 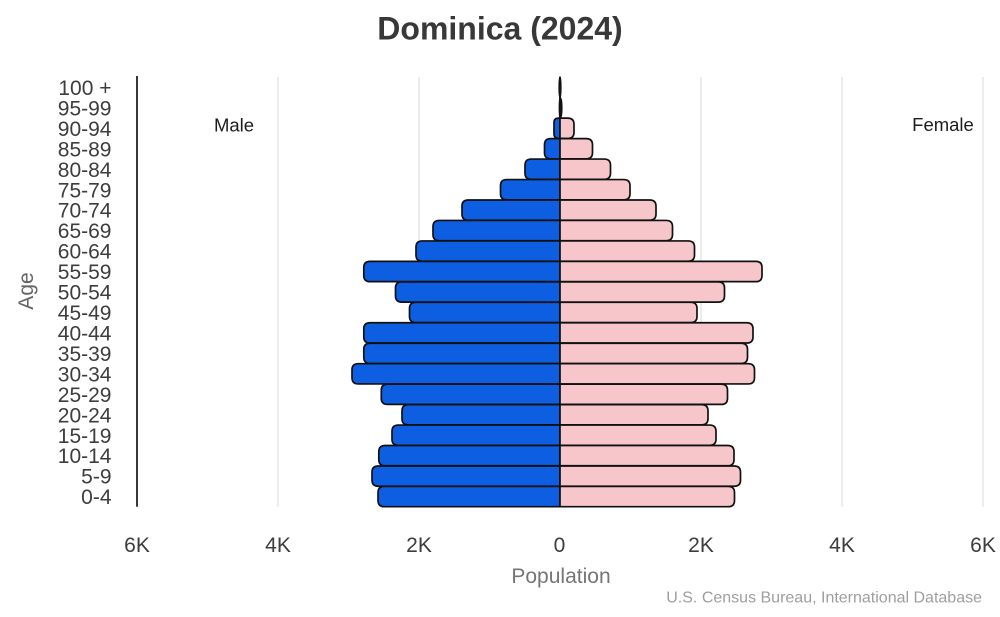 What do you see at coordinates (85, 149) in the screenshot?
I see `svg-text: 85-89` at bounding box center [85, 149].